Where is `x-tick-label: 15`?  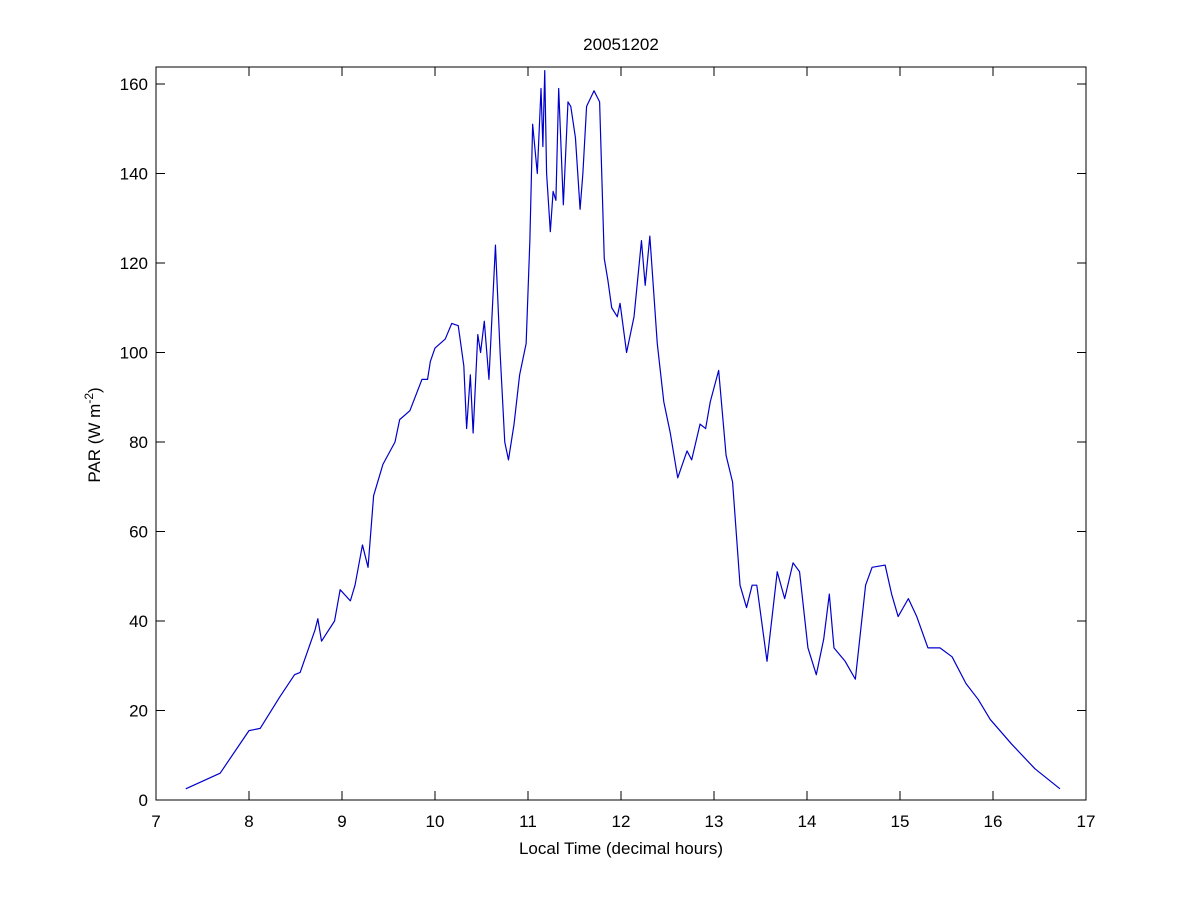 x-tick-label: 15 is located at coordinates (900, 821).